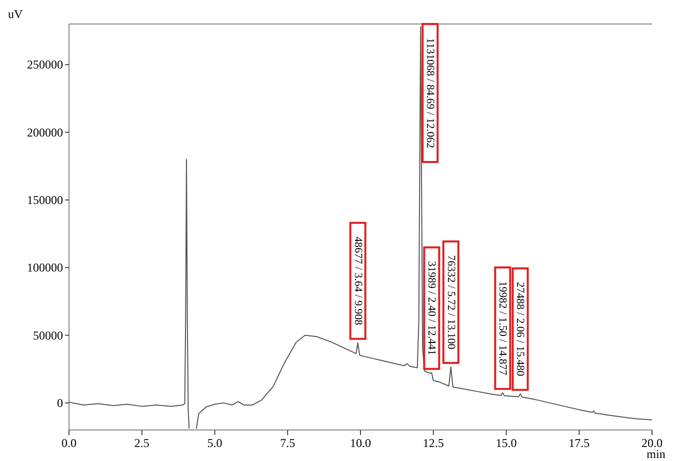 This screenshot has height=461, width=675. Describe the element at coordinates (288, 443) in the screenshot. I see `x-tick-label: 7.5` at that location.